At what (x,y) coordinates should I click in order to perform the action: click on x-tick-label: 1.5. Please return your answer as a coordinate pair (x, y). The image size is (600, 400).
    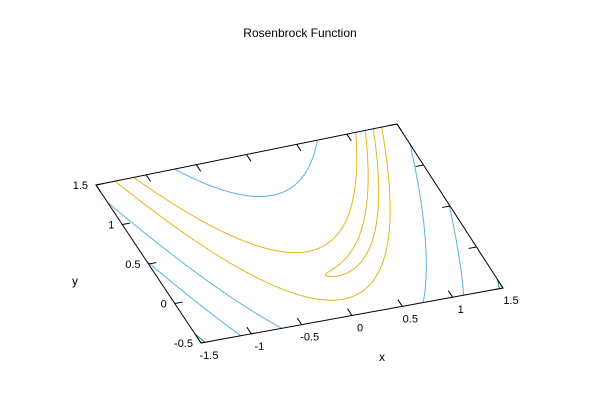
    Looking at the image, I should click on (510, 301).